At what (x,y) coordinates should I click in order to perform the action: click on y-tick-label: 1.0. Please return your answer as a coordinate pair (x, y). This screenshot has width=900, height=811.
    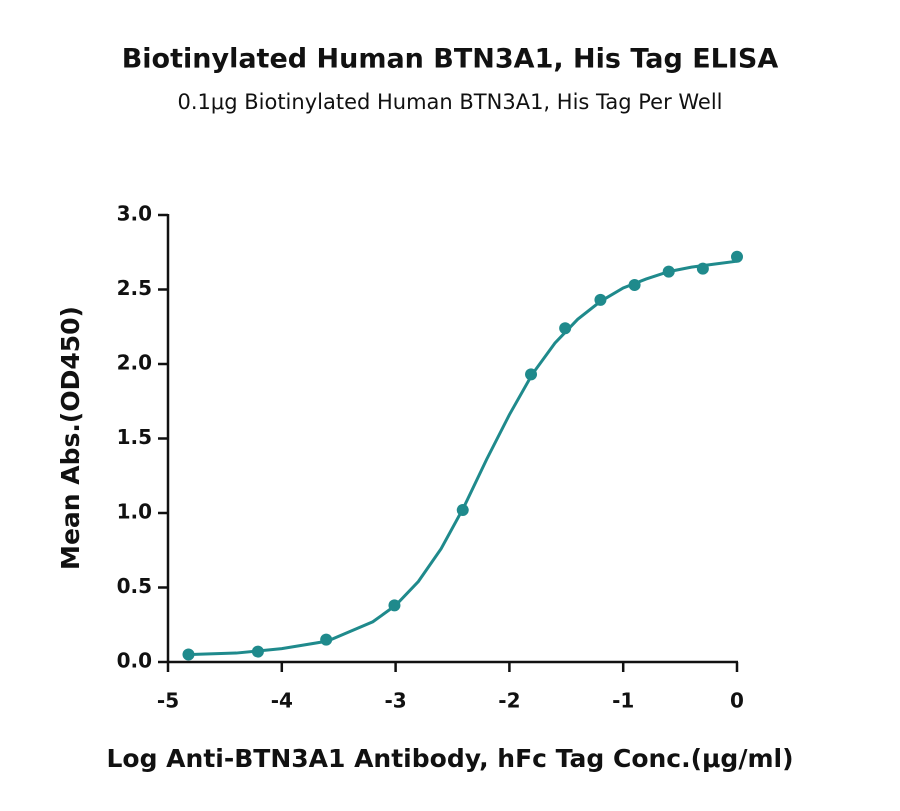
    Looking at the image, I should click on (134, 512).